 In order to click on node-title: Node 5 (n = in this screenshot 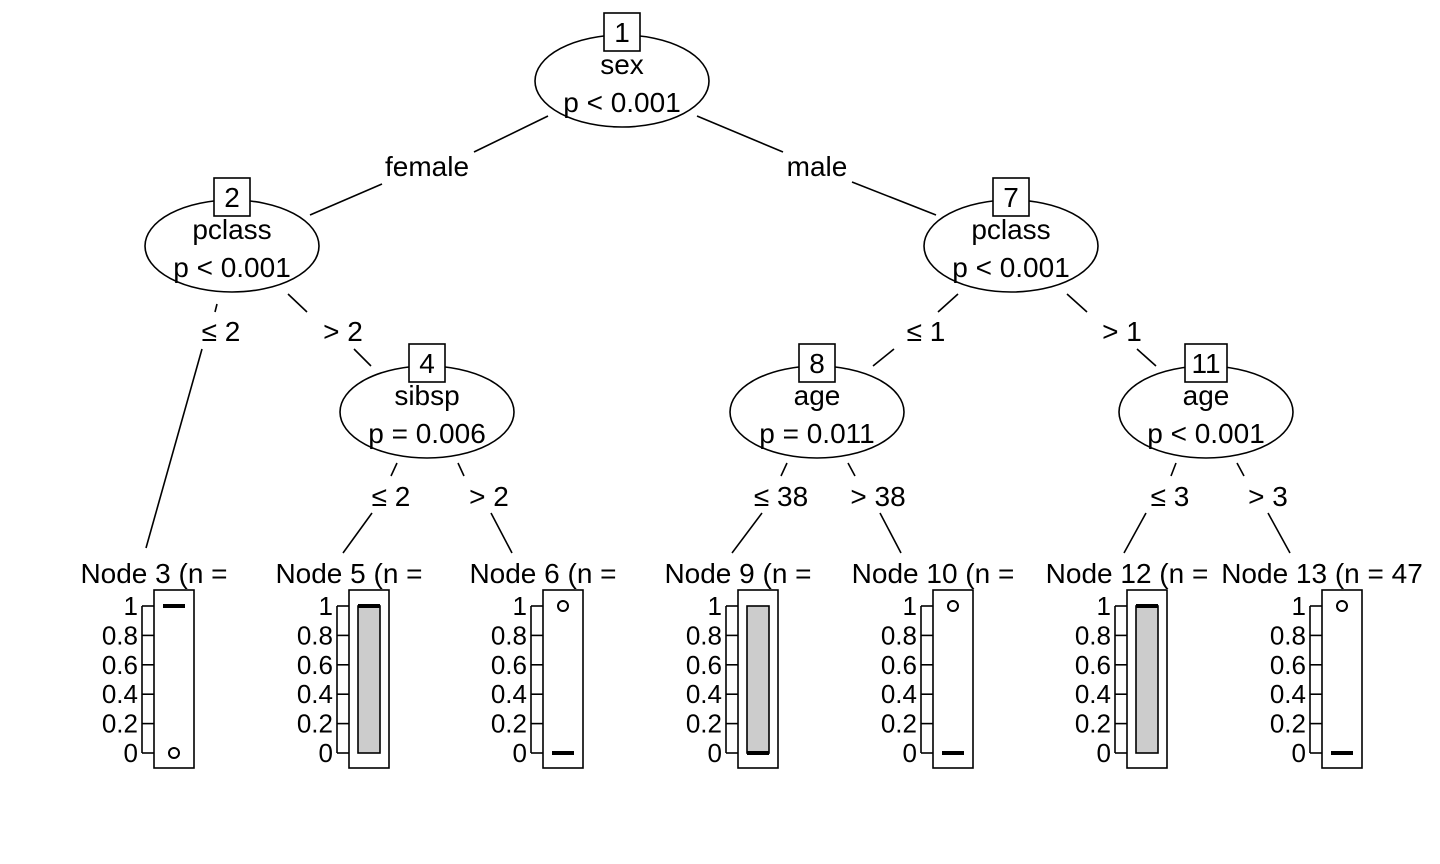, I will do `click(348, 573)`.